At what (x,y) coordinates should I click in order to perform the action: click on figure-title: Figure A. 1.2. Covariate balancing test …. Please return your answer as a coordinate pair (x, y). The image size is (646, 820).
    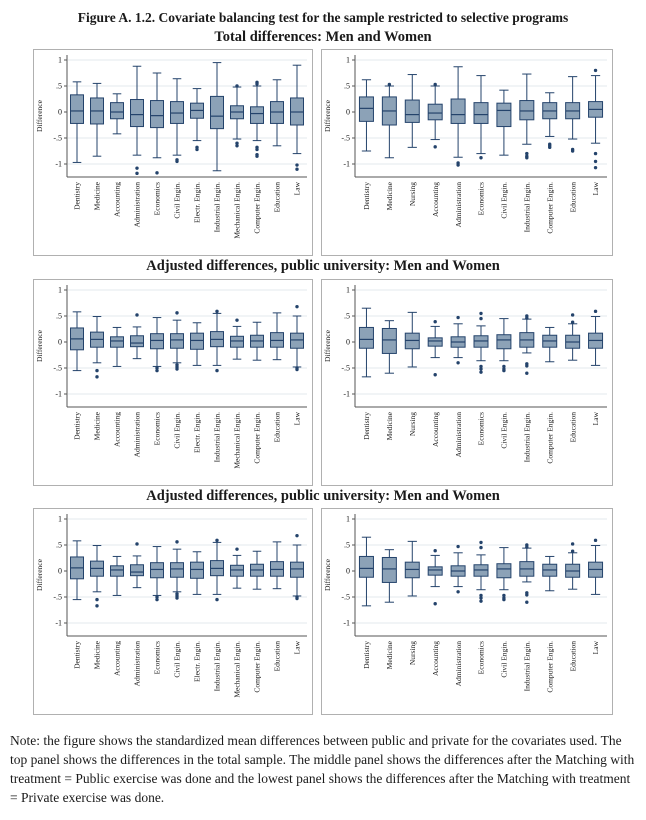
    Looking at the image, I should click on (323, 17).